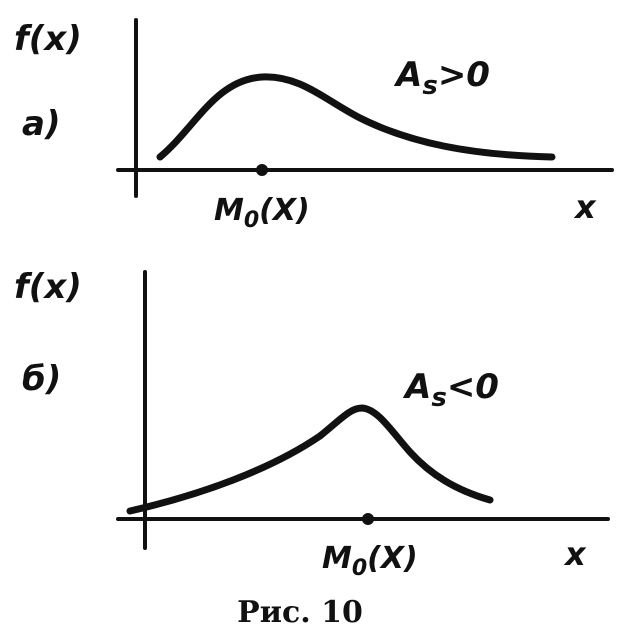 The height and width of the screenshot is (631, 626). What do you see at coordinates (585, 207) in the screenshot?
I see `panel-a-x-axis-label: x` at bounding box center [585, 207].